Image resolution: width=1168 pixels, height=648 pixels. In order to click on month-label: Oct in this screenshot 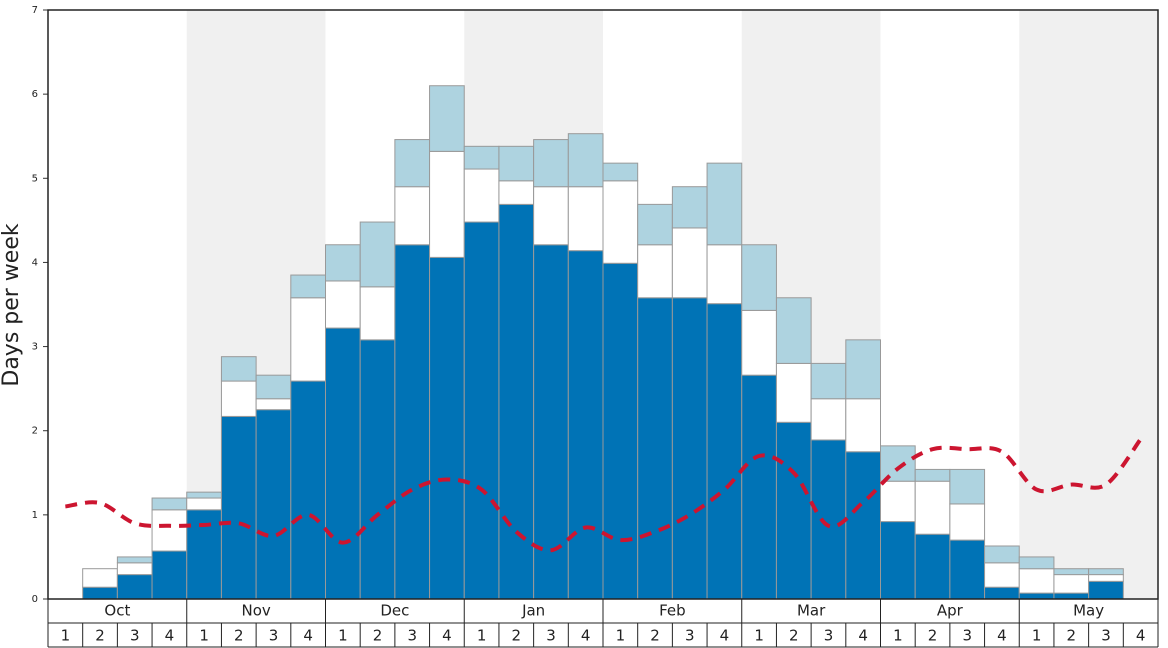, I will do `click(117, 611)`.